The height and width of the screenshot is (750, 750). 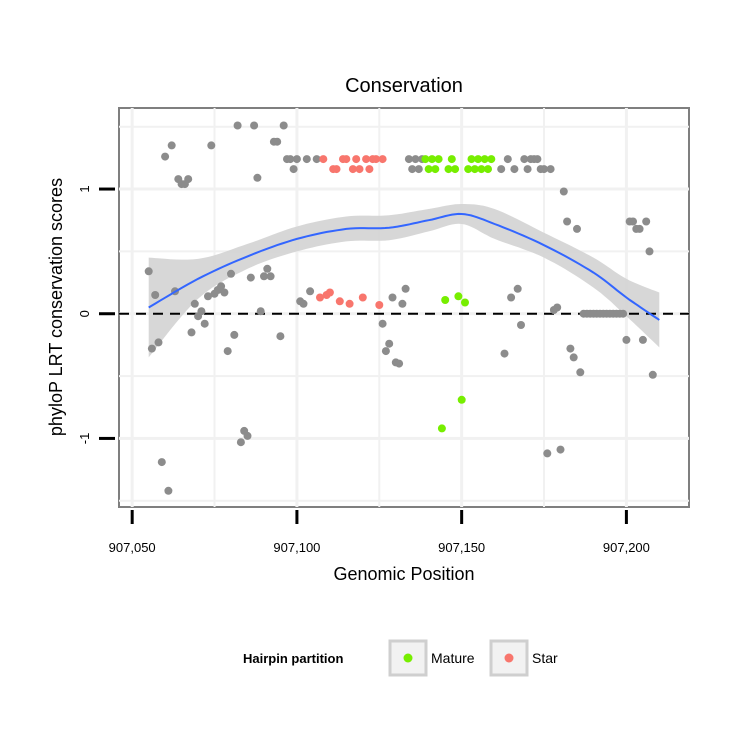 I want to click on x-tick-label: 907,150, so click(x=461, y=547).